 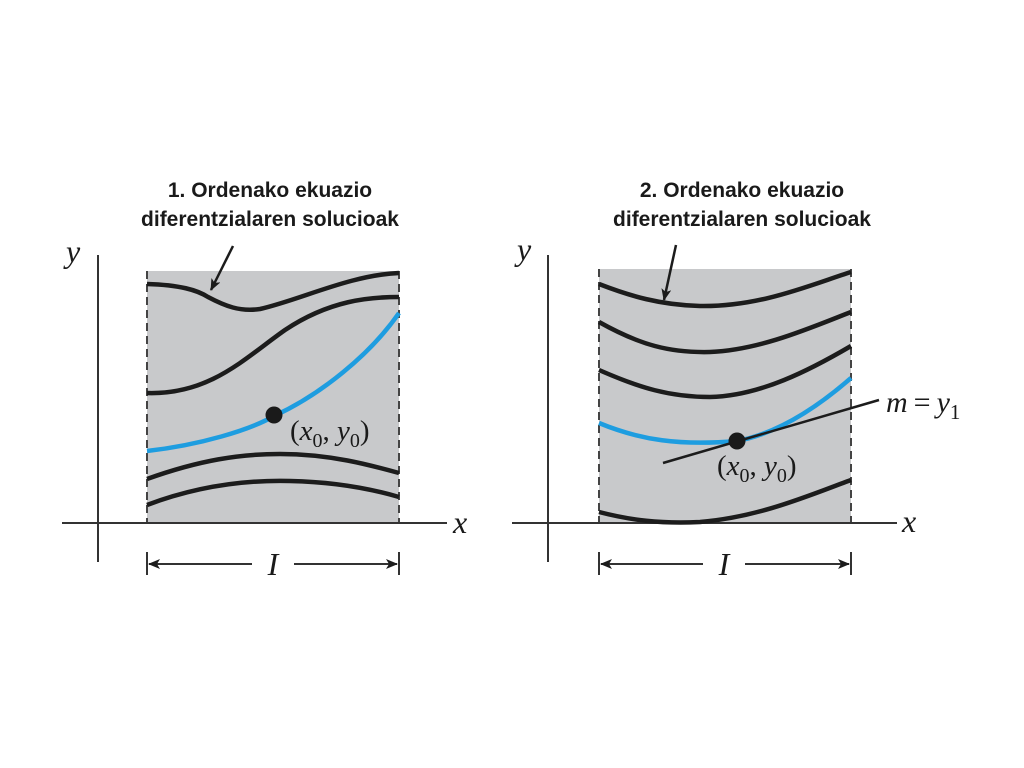 What do you see at coordinates (669, 272) in the screenshot?
I see `panel-2-pointer-arrow` at bounding box center [669, 272].